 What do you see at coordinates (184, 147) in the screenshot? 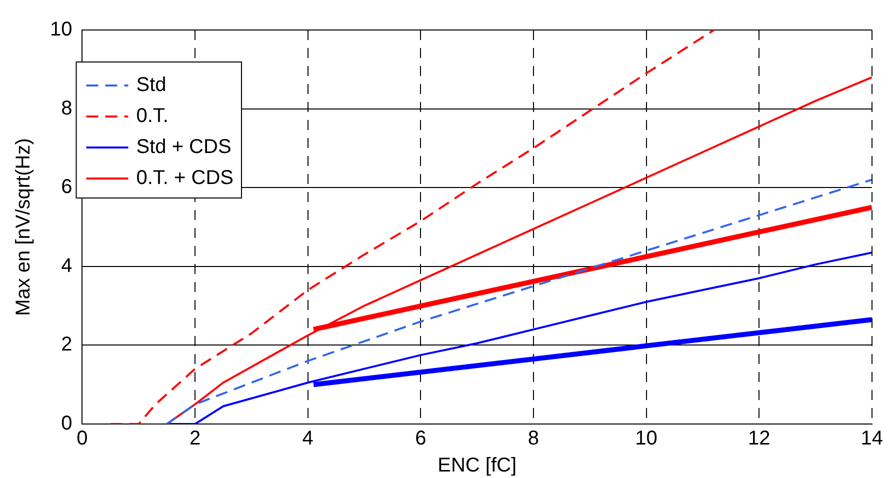
I see `legend-label: Std + CDS` at bounding box center [184, 147].